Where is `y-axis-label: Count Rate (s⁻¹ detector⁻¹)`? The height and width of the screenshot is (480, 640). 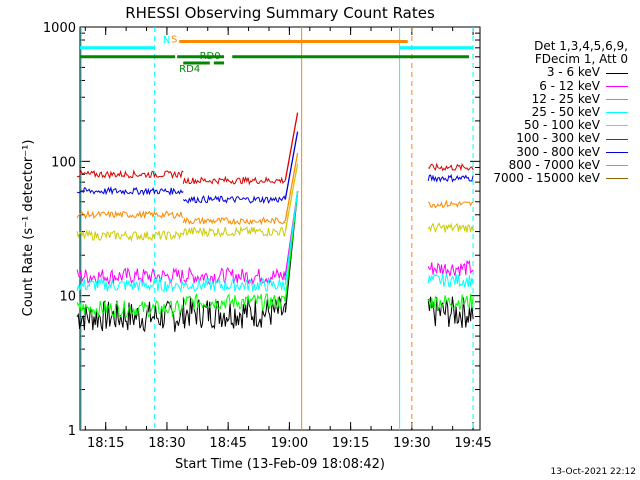
y-axis-label: Count Rate (s⁻¹ detector⁻¹) is located at coordinates (28, 228).